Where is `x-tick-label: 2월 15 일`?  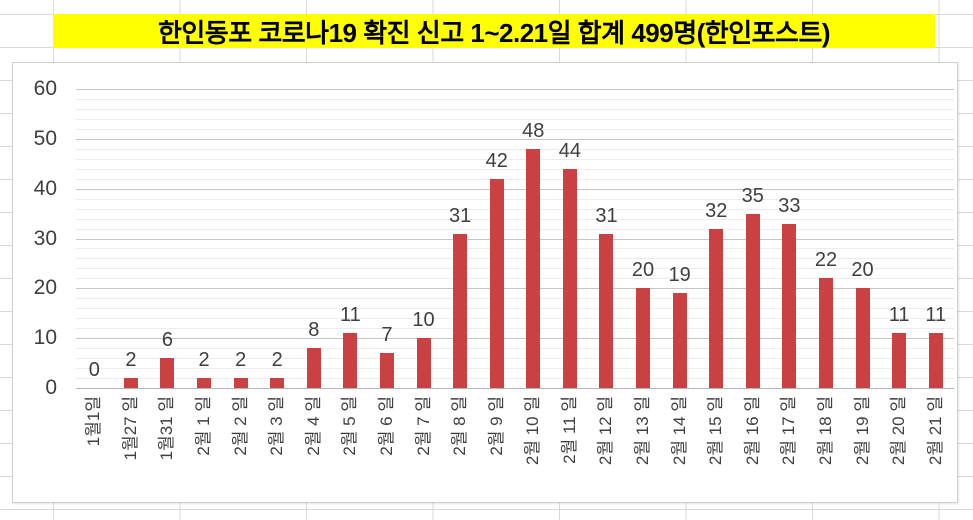
x-tick-label: 2월 15 일 is located at coordinates (716, 431).